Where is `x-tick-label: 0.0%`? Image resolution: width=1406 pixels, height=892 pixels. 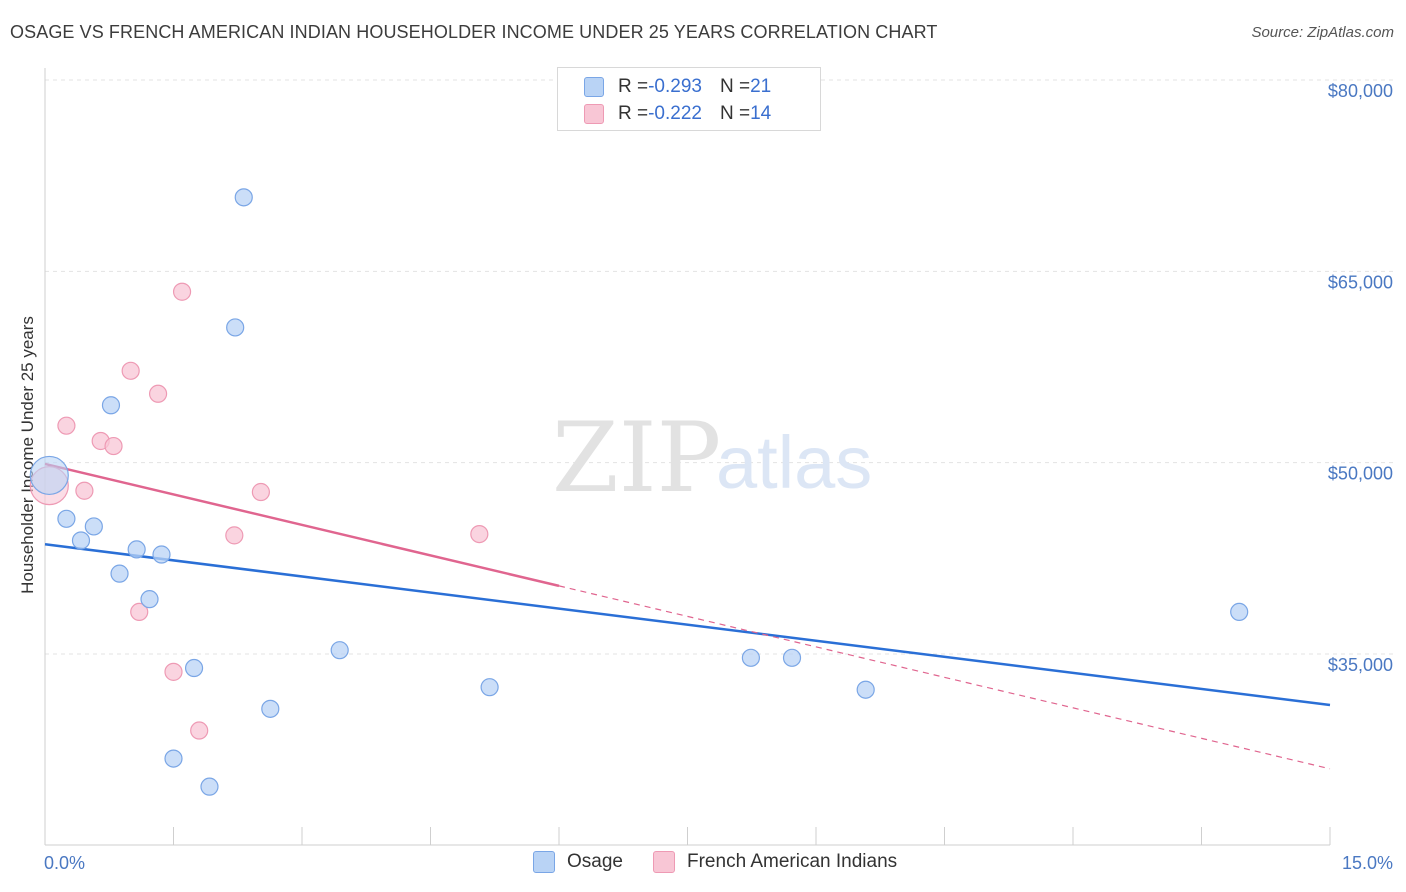
x-tick-label: 0.0% is located at coordinates (64, 863).